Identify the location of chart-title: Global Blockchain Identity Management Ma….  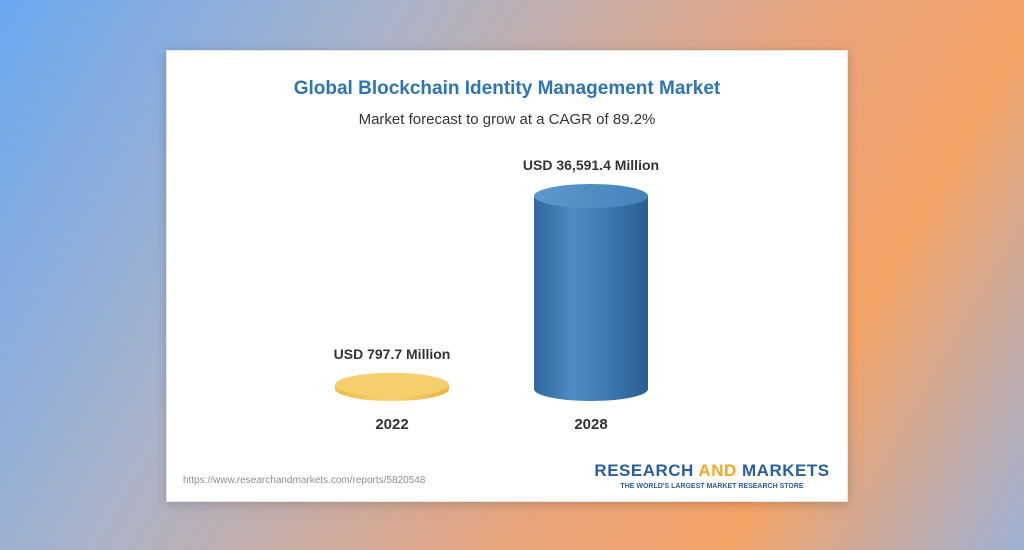
(507, 88).